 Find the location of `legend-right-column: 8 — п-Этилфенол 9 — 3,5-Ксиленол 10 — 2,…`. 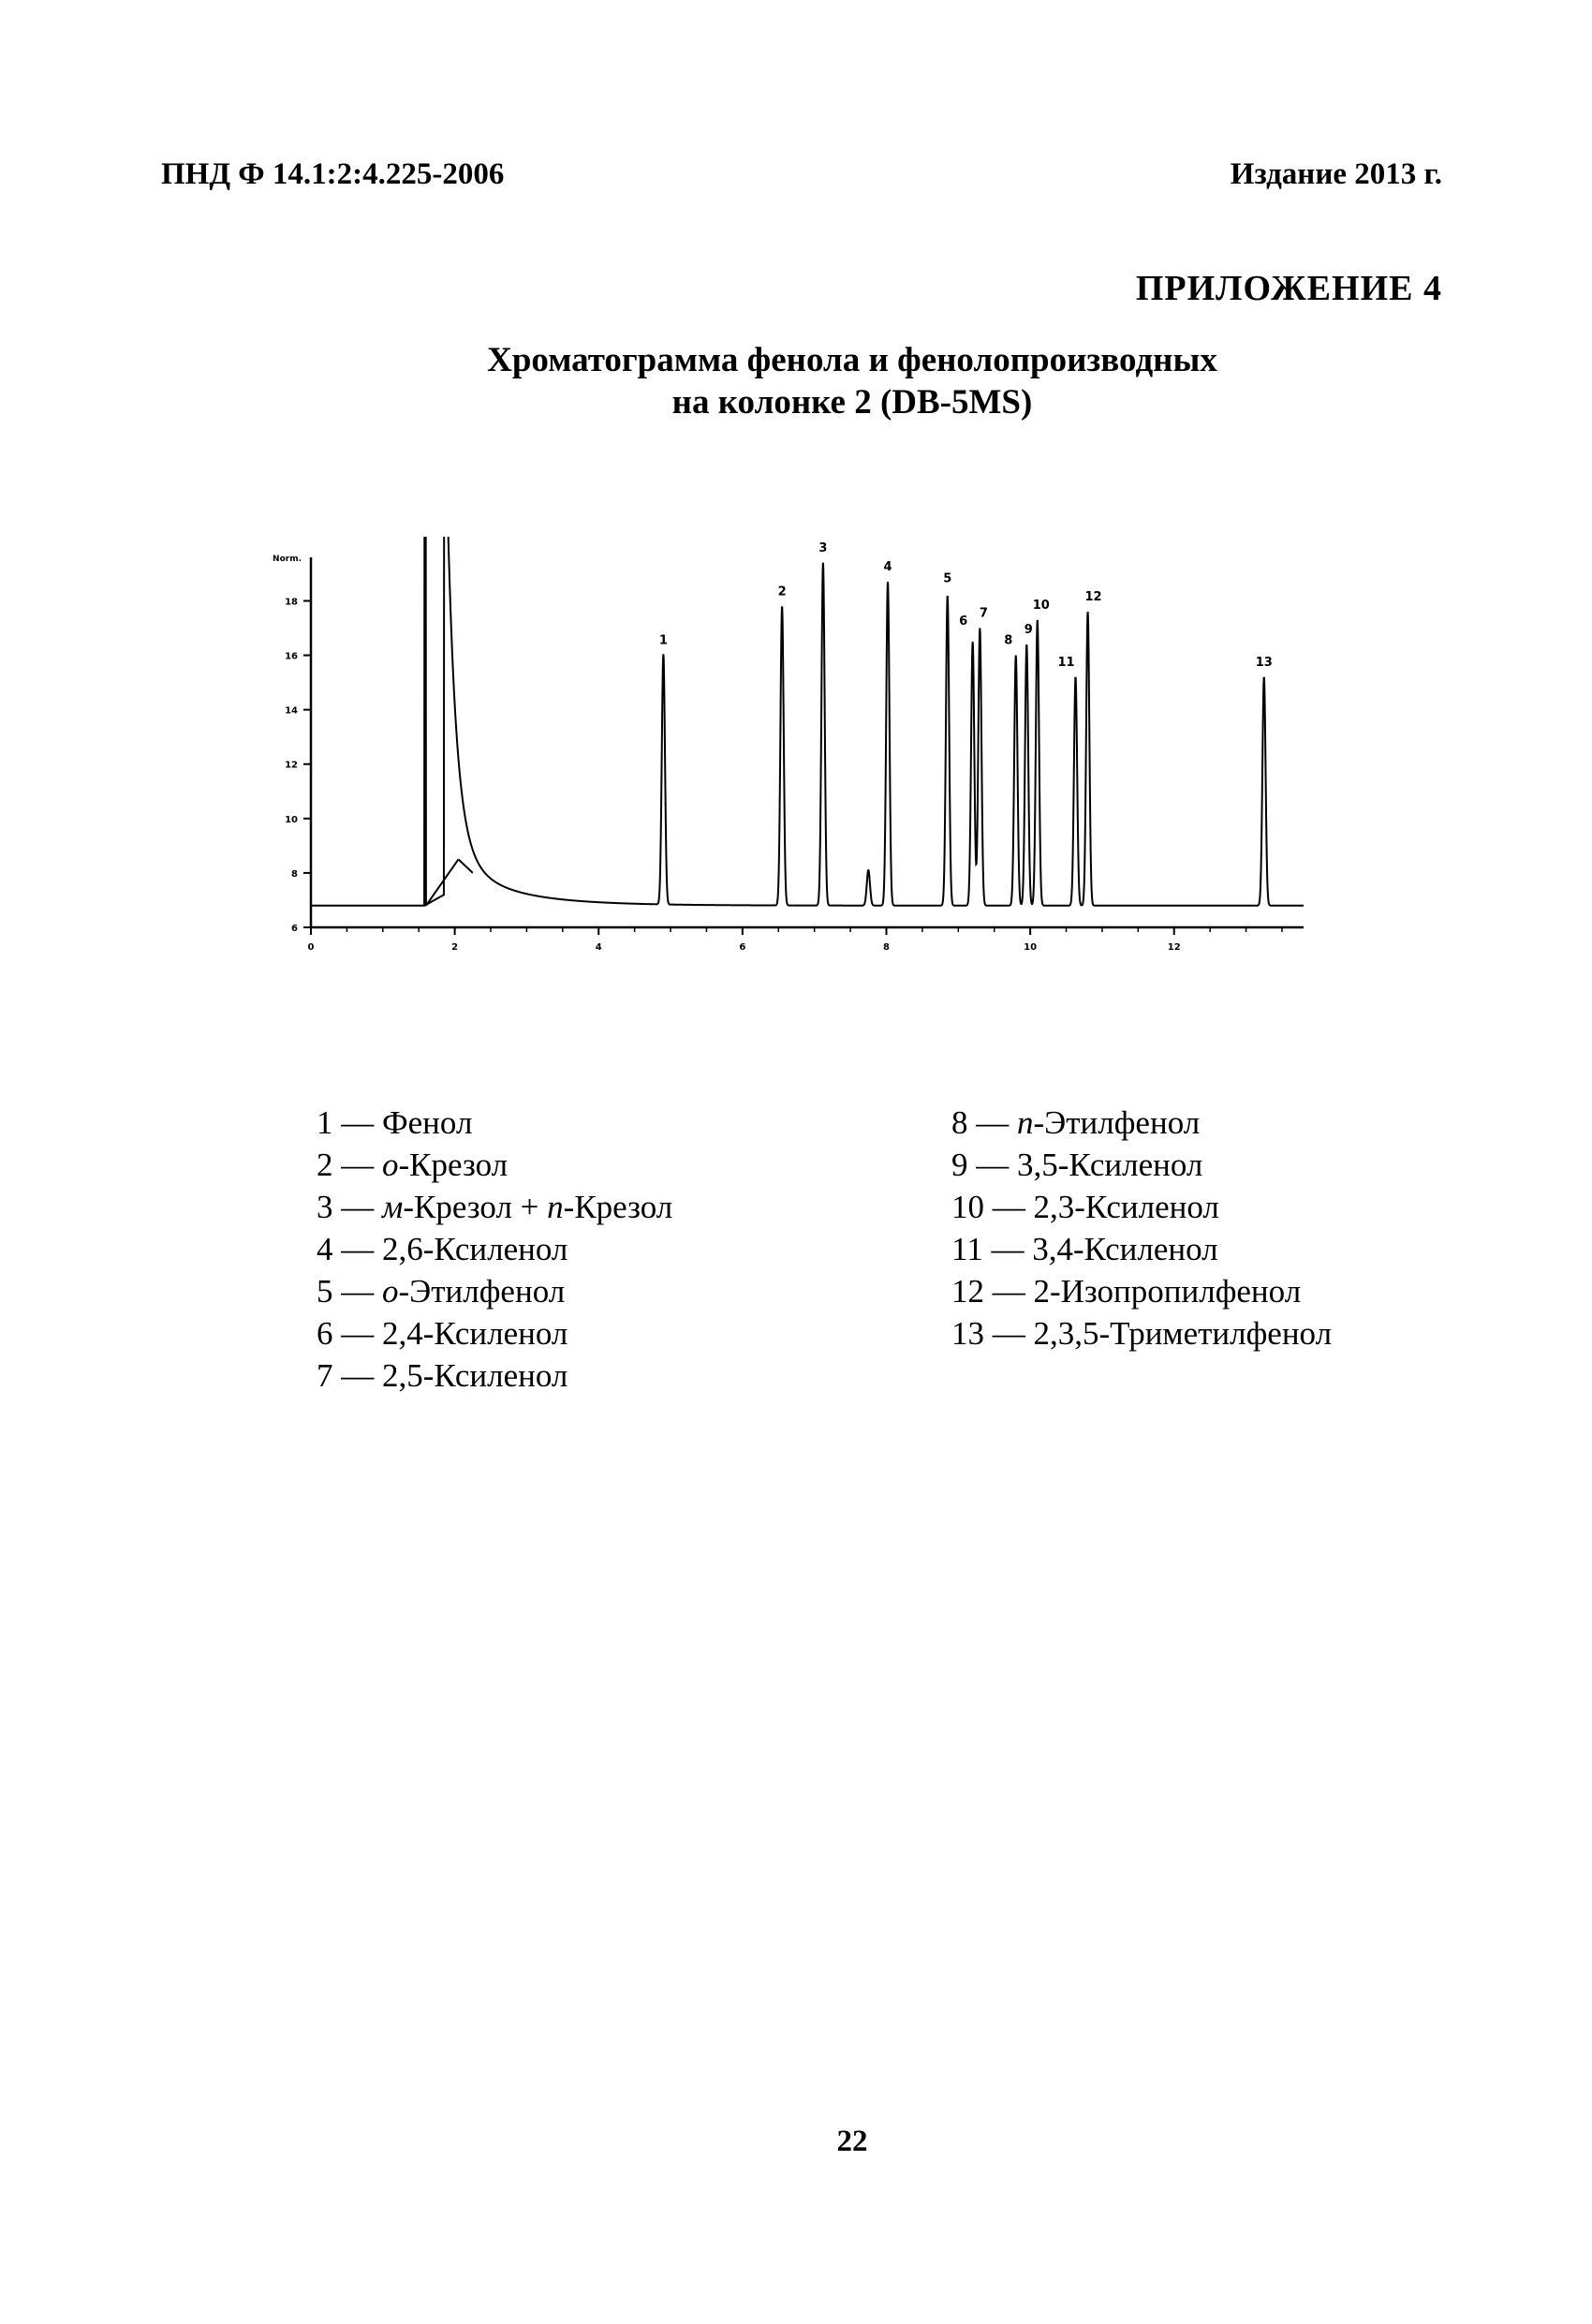

legend-right-column: 8 — п-Этилфенол 9 — 3,5-Ксиленол 10 — 2,… is located at coordinates (1141, 1228).